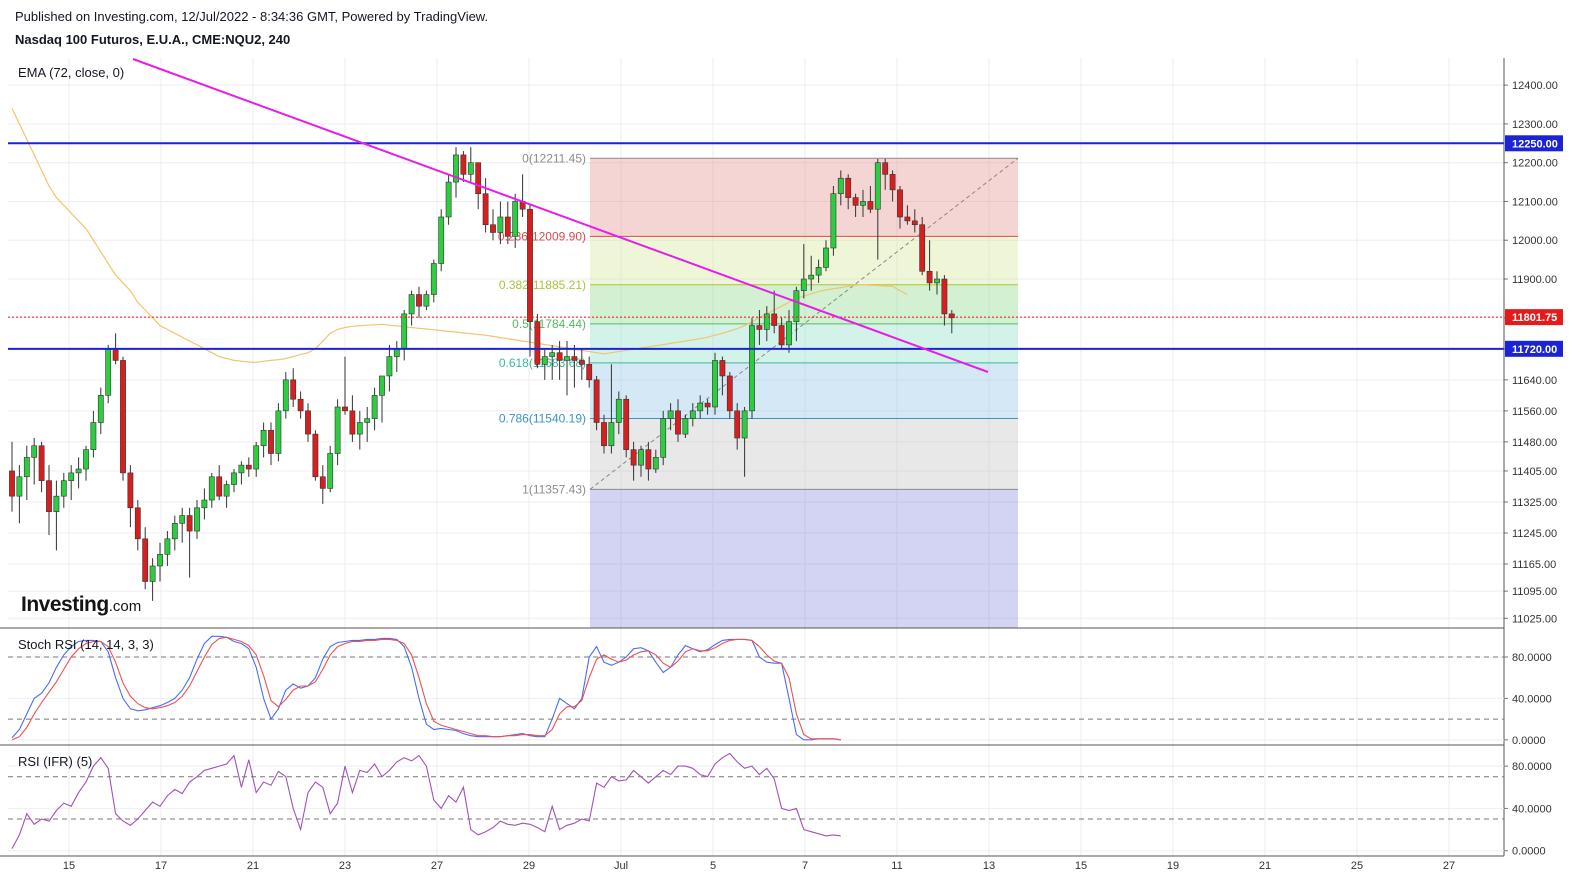 Image resolution: width=1585 pixels, height=888 pixels. I want to click on x-tick-label: 15, so click(69, 866).